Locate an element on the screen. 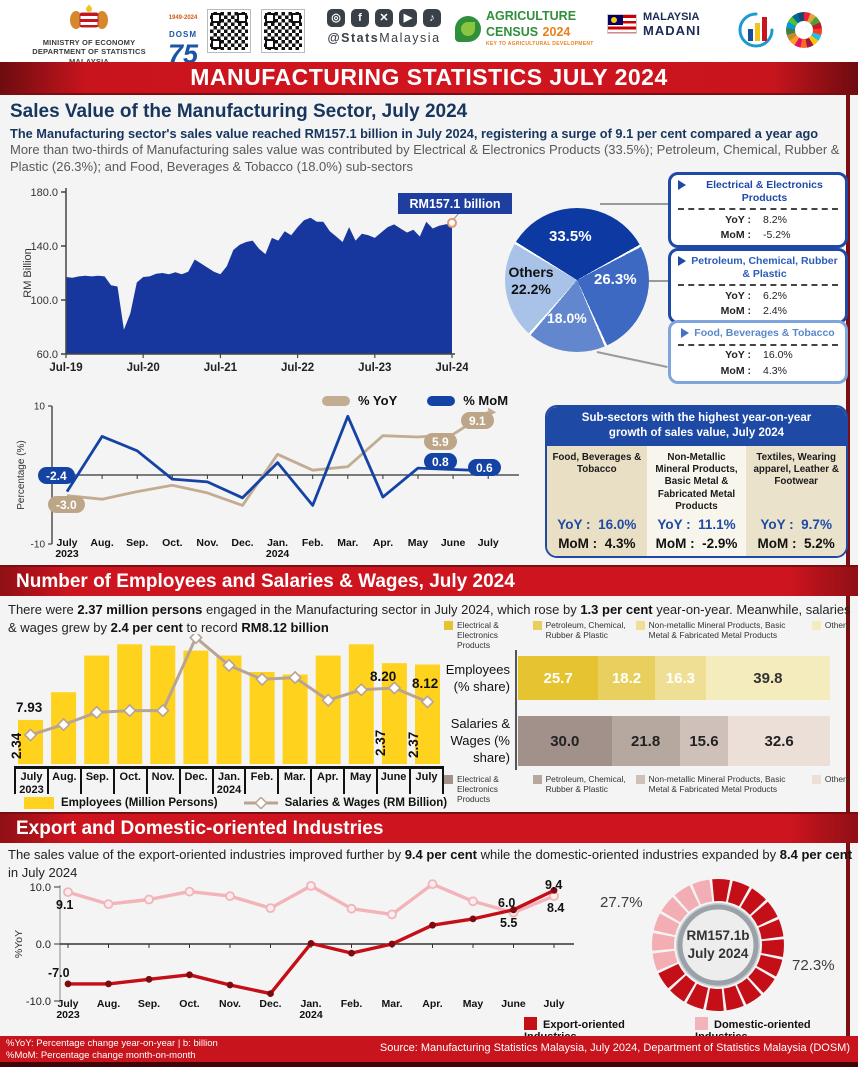  salaries-share-bar: 30.0 21.8 15.6 32.6 is located at coordinates (674, 741).